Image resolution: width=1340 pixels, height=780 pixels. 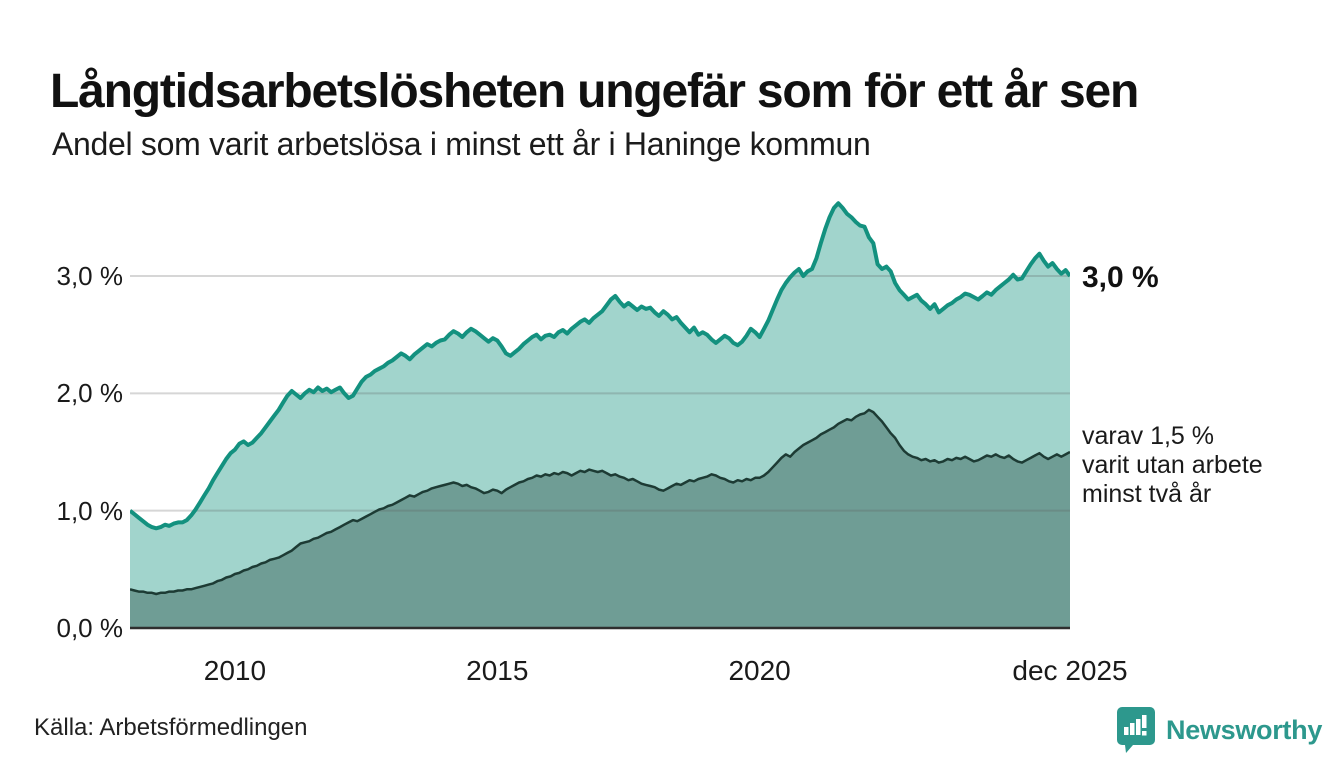 What do you see at coordinates (1144, 721) in the screenshot?
I see `logo-exclamation-stem` at bounding box center [1144, 721].